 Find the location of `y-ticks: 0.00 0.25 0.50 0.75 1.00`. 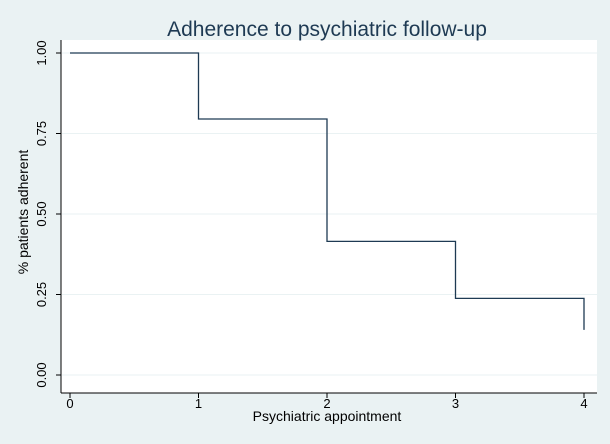

y-ticks: 0.00 0.25 0.50 0.75 1.00 is located at coordinates (47, 214).